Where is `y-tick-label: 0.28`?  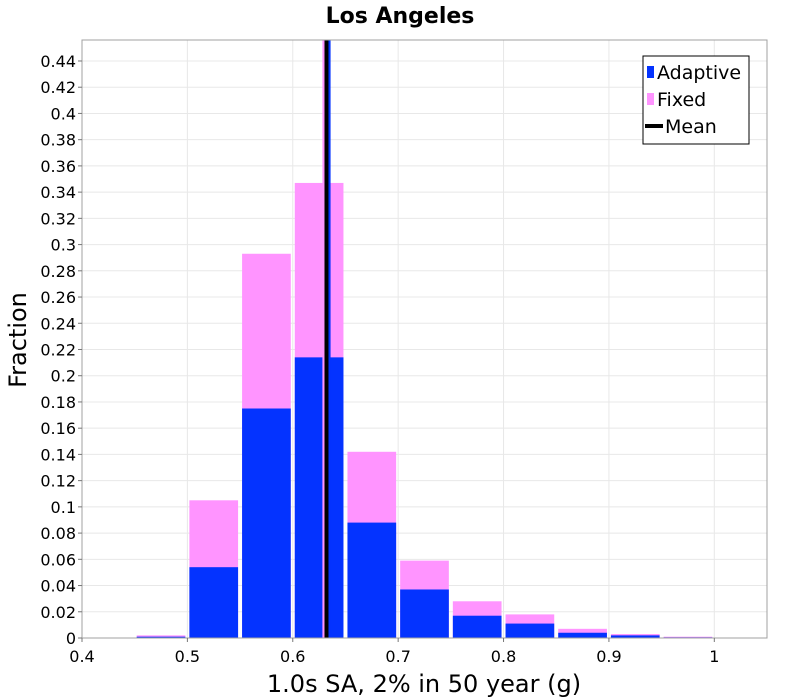 y-tick-label: 0.28 is located at coordinates (58, 271).